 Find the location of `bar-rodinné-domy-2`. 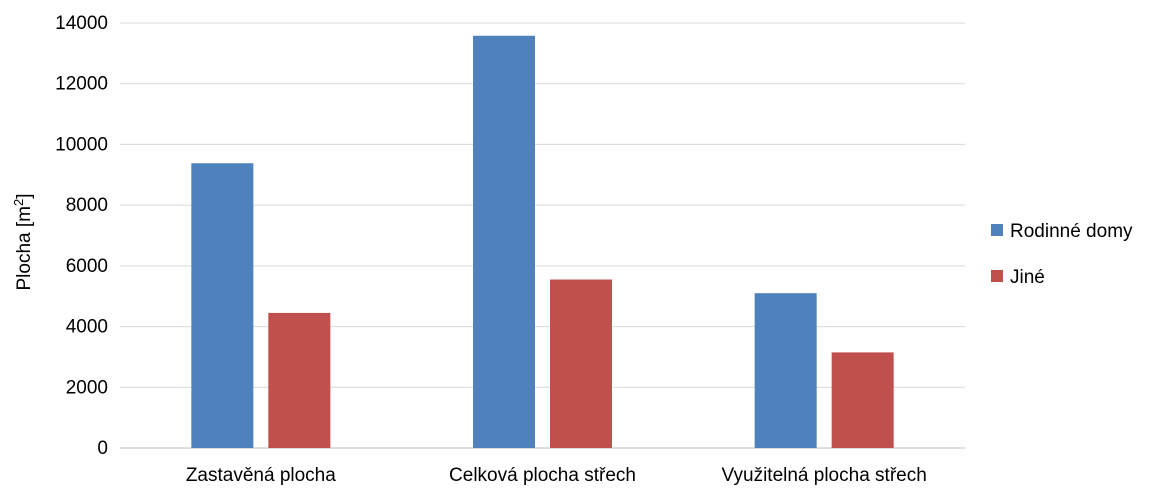

bar-rodinné-domy-2 is located at coordinates (785, 370).